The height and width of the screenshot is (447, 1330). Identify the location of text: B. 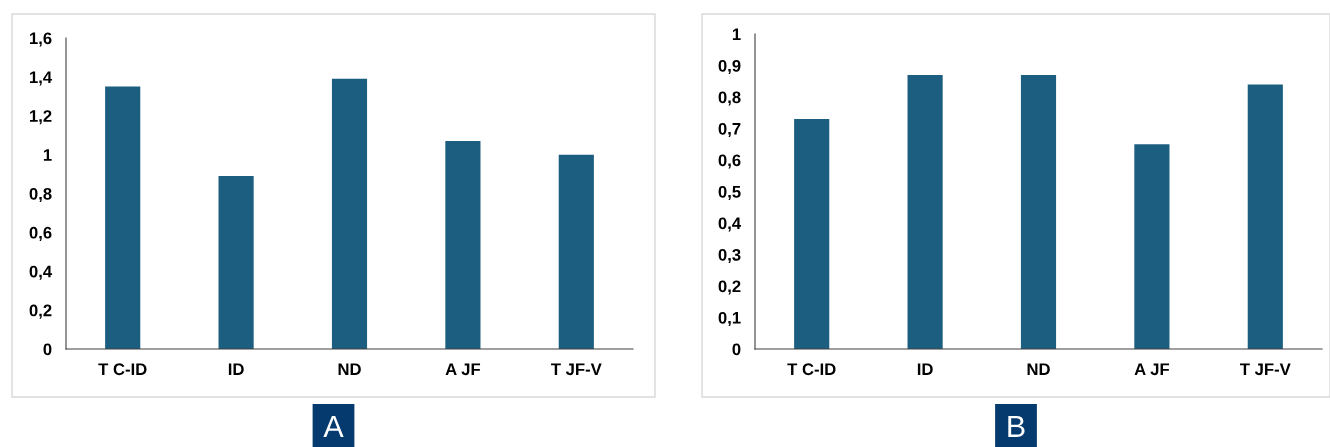
(1016, 426).